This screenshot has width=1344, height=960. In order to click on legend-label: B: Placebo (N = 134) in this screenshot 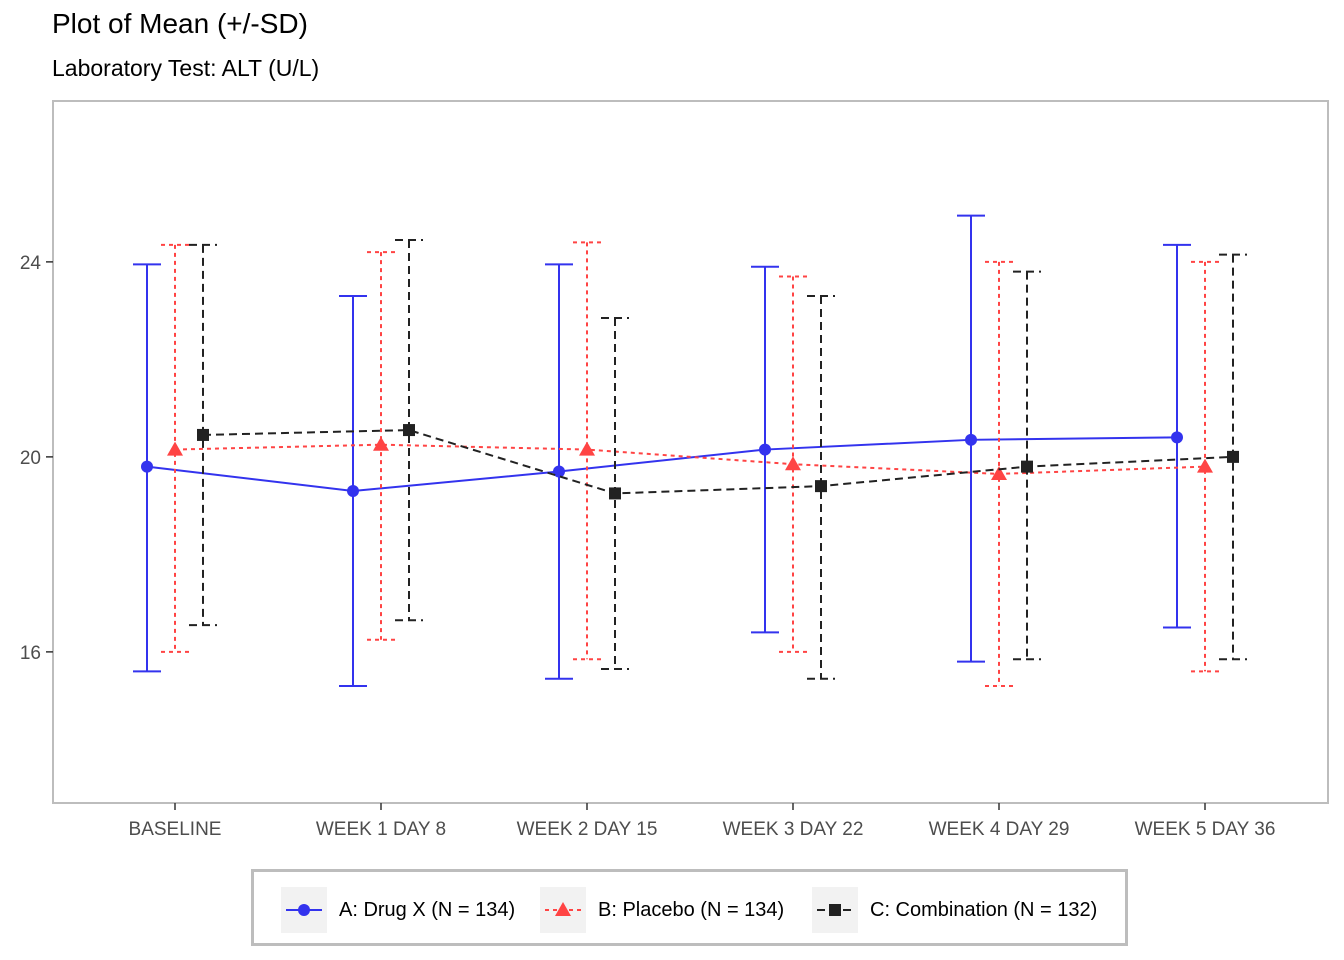, I will do `click(691, 909)`.